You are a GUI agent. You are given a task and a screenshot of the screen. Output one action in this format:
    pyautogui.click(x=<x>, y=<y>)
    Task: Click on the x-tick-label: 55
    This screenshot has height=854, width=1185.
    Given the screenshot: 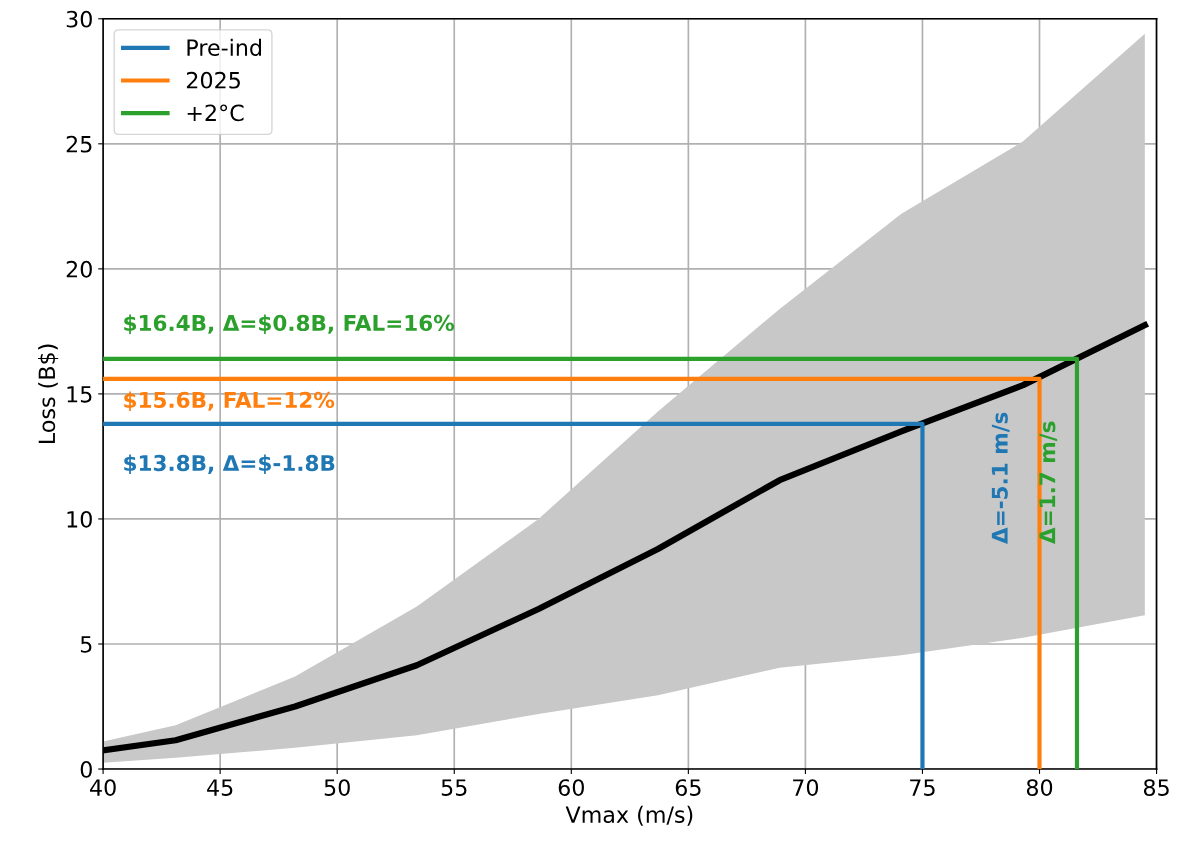 What is the action you would take?
    pyautogui.click(x=454, y=787)
    